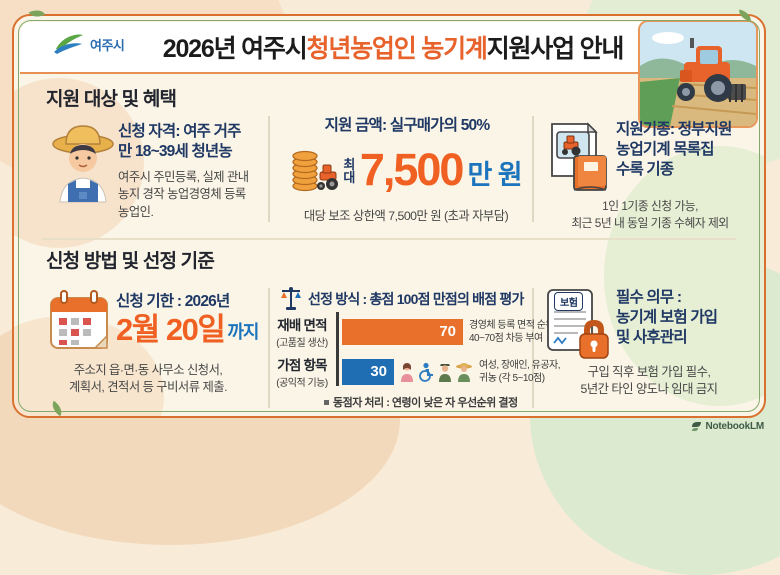 The width and height of the screenshot is (780, 575). What do you see at coordinates (494, 175) in the screenshot?
I see `amount-unit: 만 원` at bounding box center [494, 175].